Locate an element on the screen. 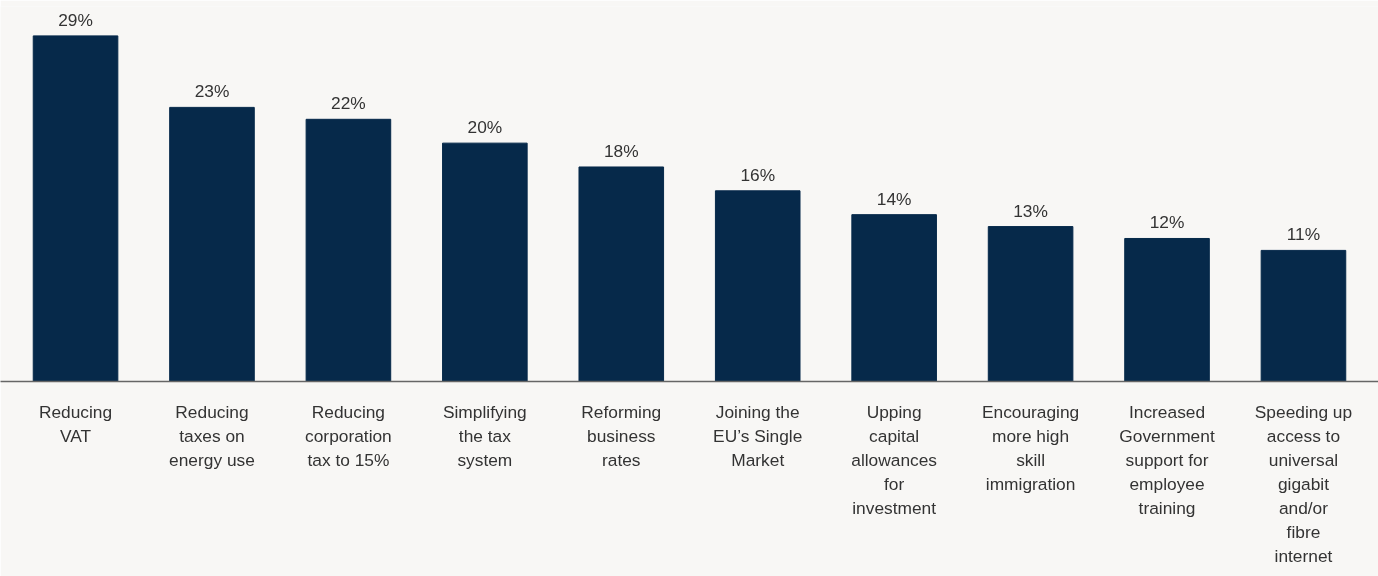 This screenshot has height=576, width=1378. data-label: 23% is located at coordinates (212, 91).